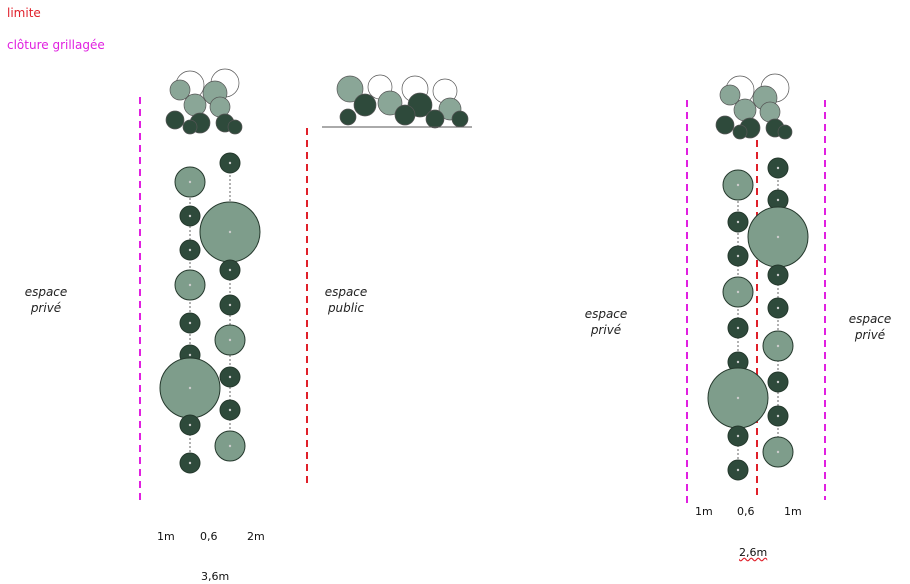  What do you see at coordinates (346, 300) in the screenshot?
I see `zone-label: espace public` at bounding box center [346, 300].